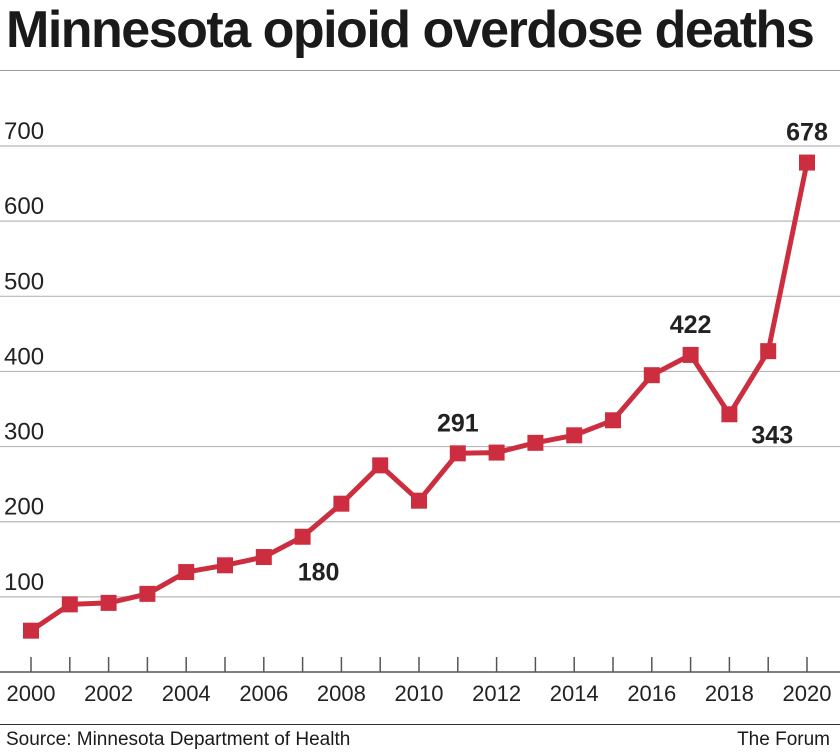  What do you see at coordinates (178, 739) in the screenshot?
I see `source-note: Source: Minnesota Department of Health` at bounding box center [178, 739].